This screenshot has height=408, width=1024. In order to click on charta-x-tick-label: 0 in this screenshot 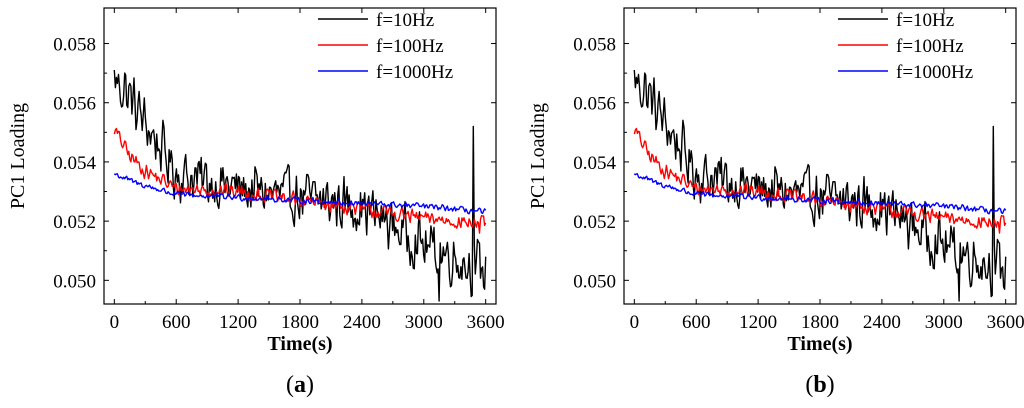, I will do `click(115, 322)`.